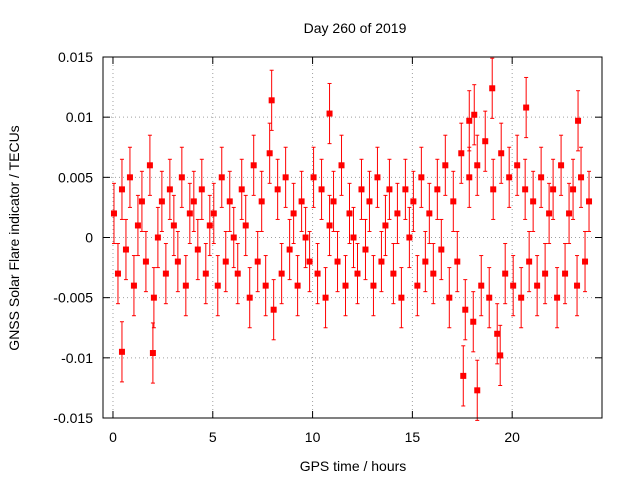 Image resolution: width=640 pixels, height=480 pixels. I want to click on x-tick-label: 0, so click(113, 437).